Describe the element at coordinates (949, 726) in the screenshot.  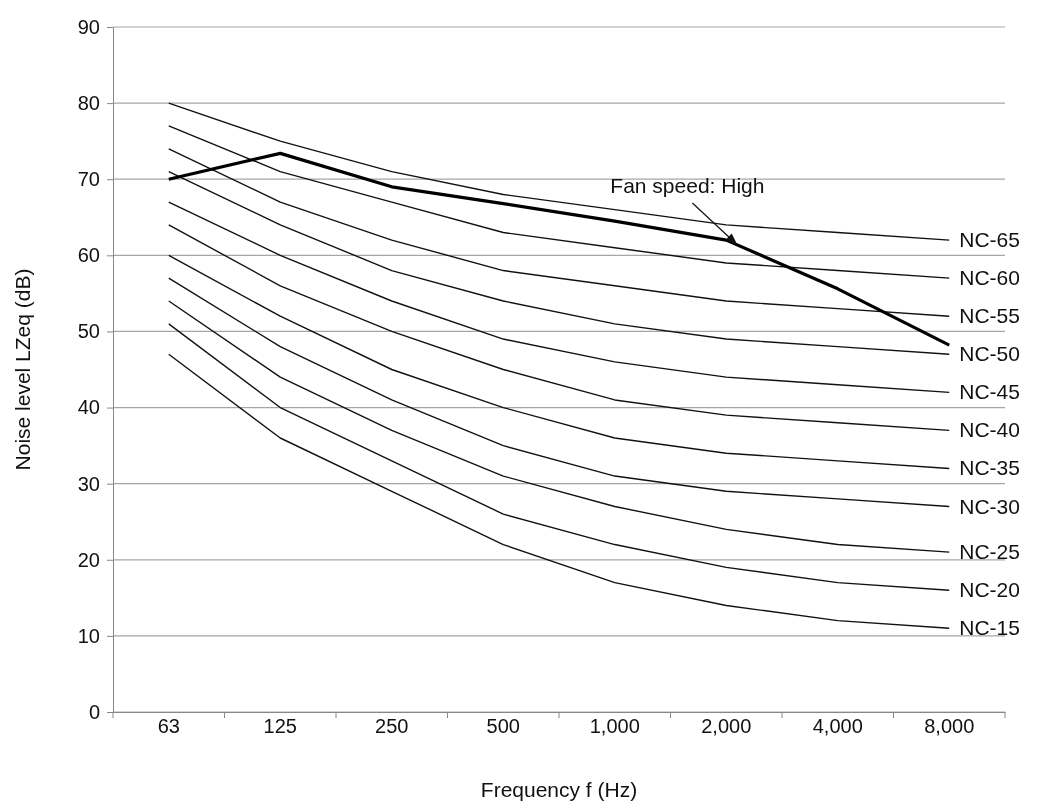
I see `x-tick-label: 8,000` at that location.